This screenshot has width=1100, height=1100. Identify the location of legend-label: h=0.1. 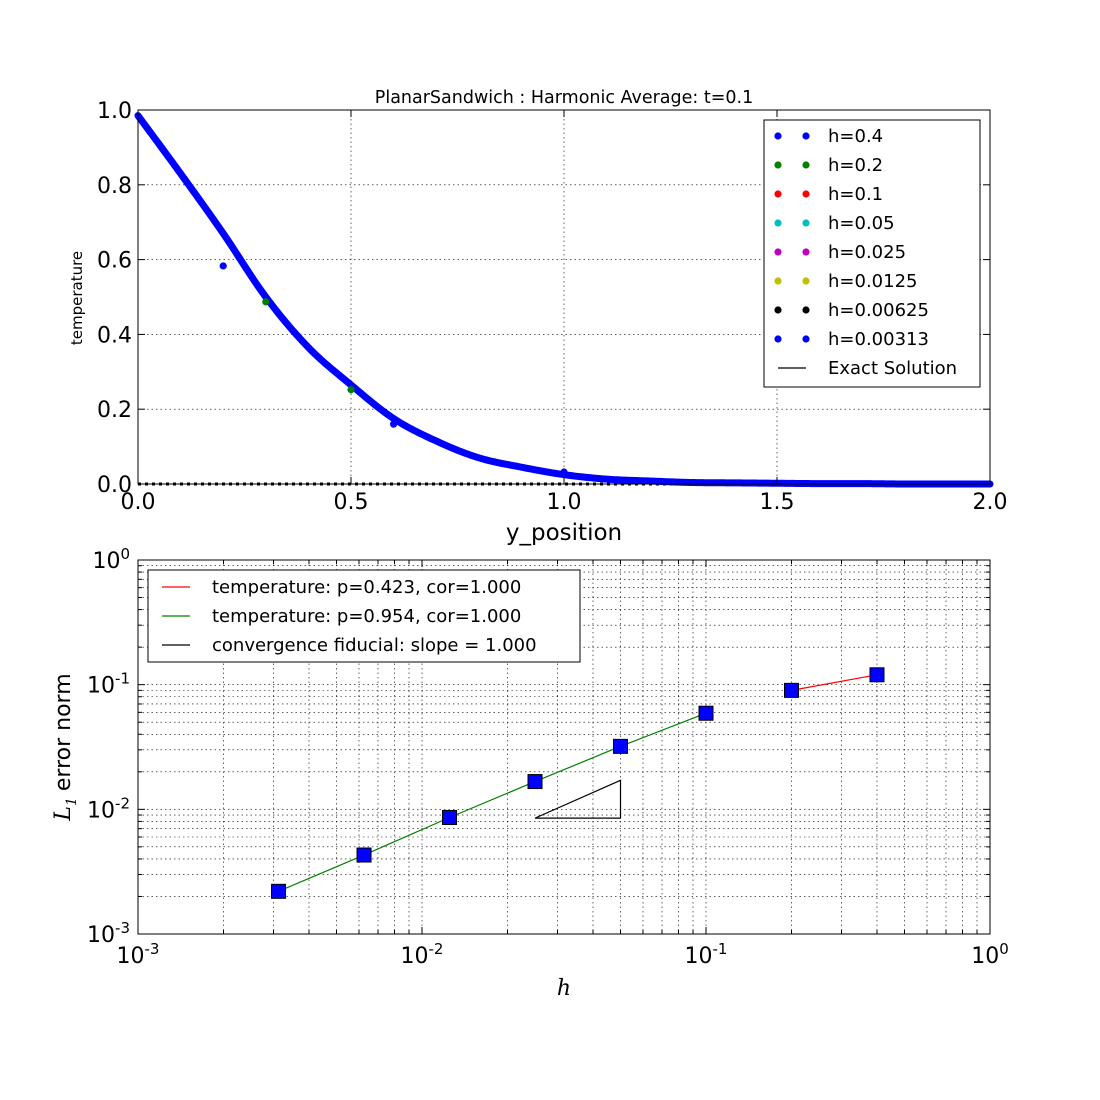
(855, 194).